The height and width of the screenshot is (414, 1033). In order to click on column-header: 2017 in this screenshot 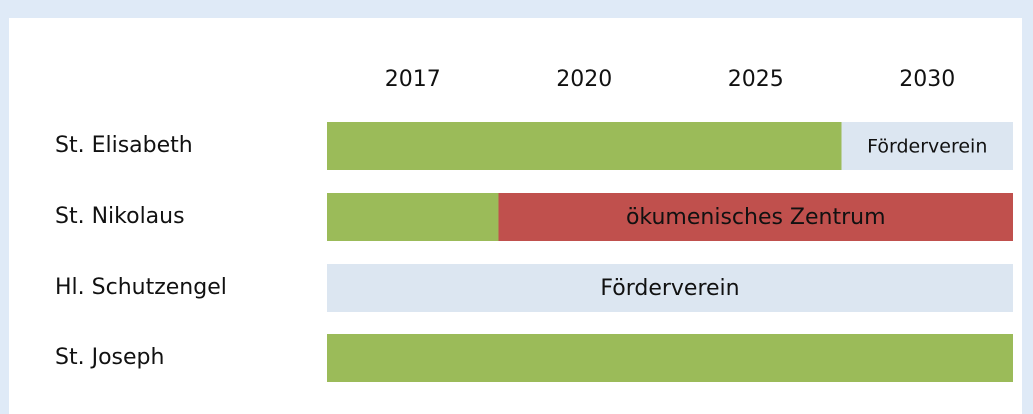, I will do `click(413, 79)`.